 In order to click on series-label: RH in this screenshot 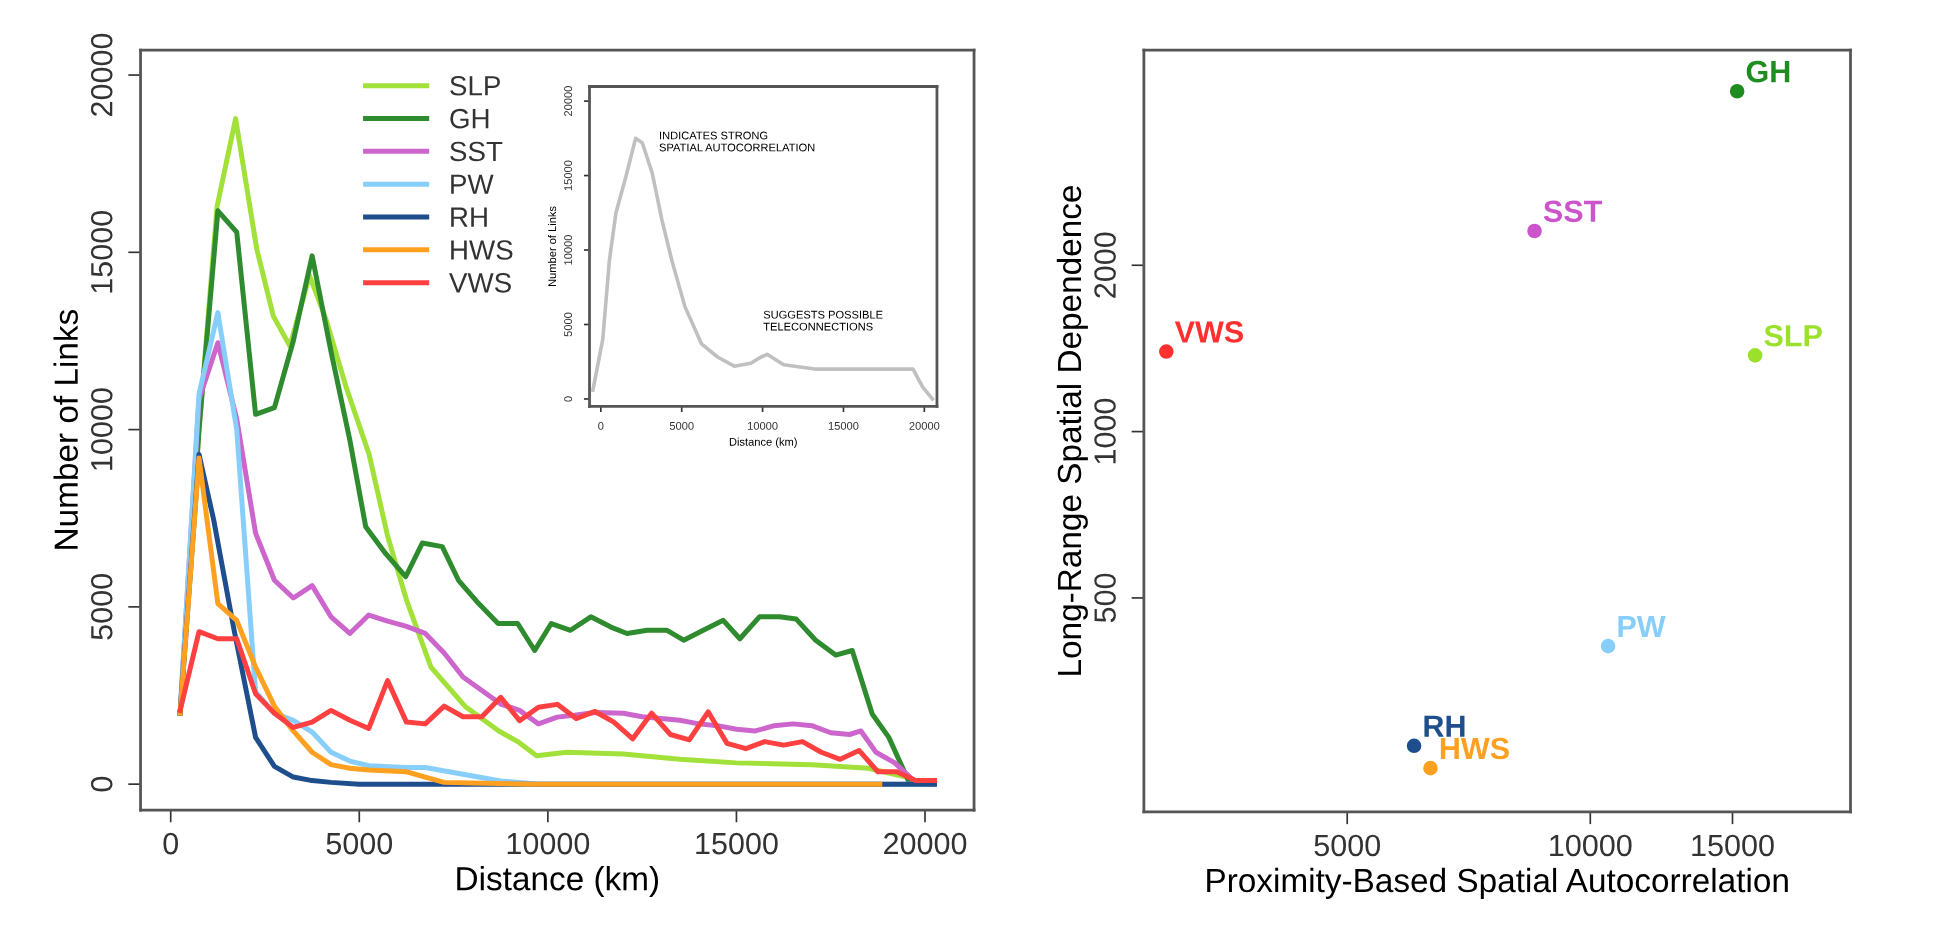, I will do `click(1444, 726)`.